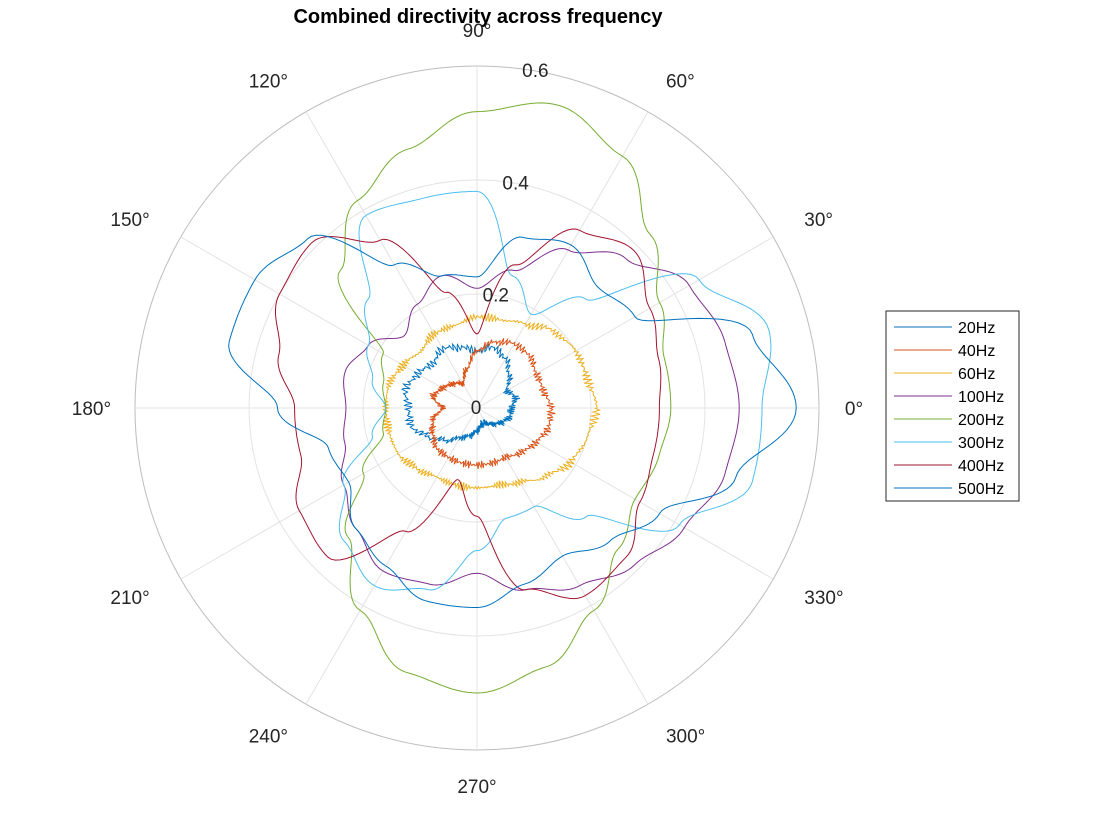  I want to click on theta-tick-label: 210°, so click(129, 598).